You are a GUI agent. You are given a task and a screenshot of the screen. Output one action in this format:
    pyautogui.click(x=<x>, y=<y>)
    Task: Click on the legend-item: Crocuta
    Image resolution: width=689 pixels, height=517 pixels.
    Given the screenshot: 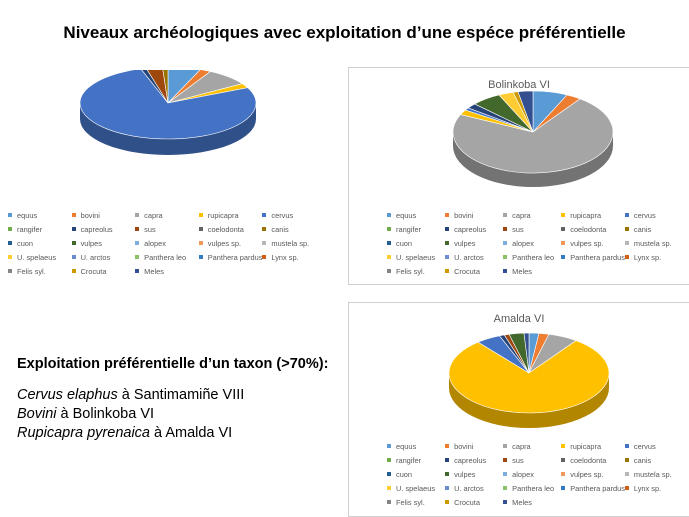 What is the action you would take?
    pyautogui.click(x=474, y=502)
    